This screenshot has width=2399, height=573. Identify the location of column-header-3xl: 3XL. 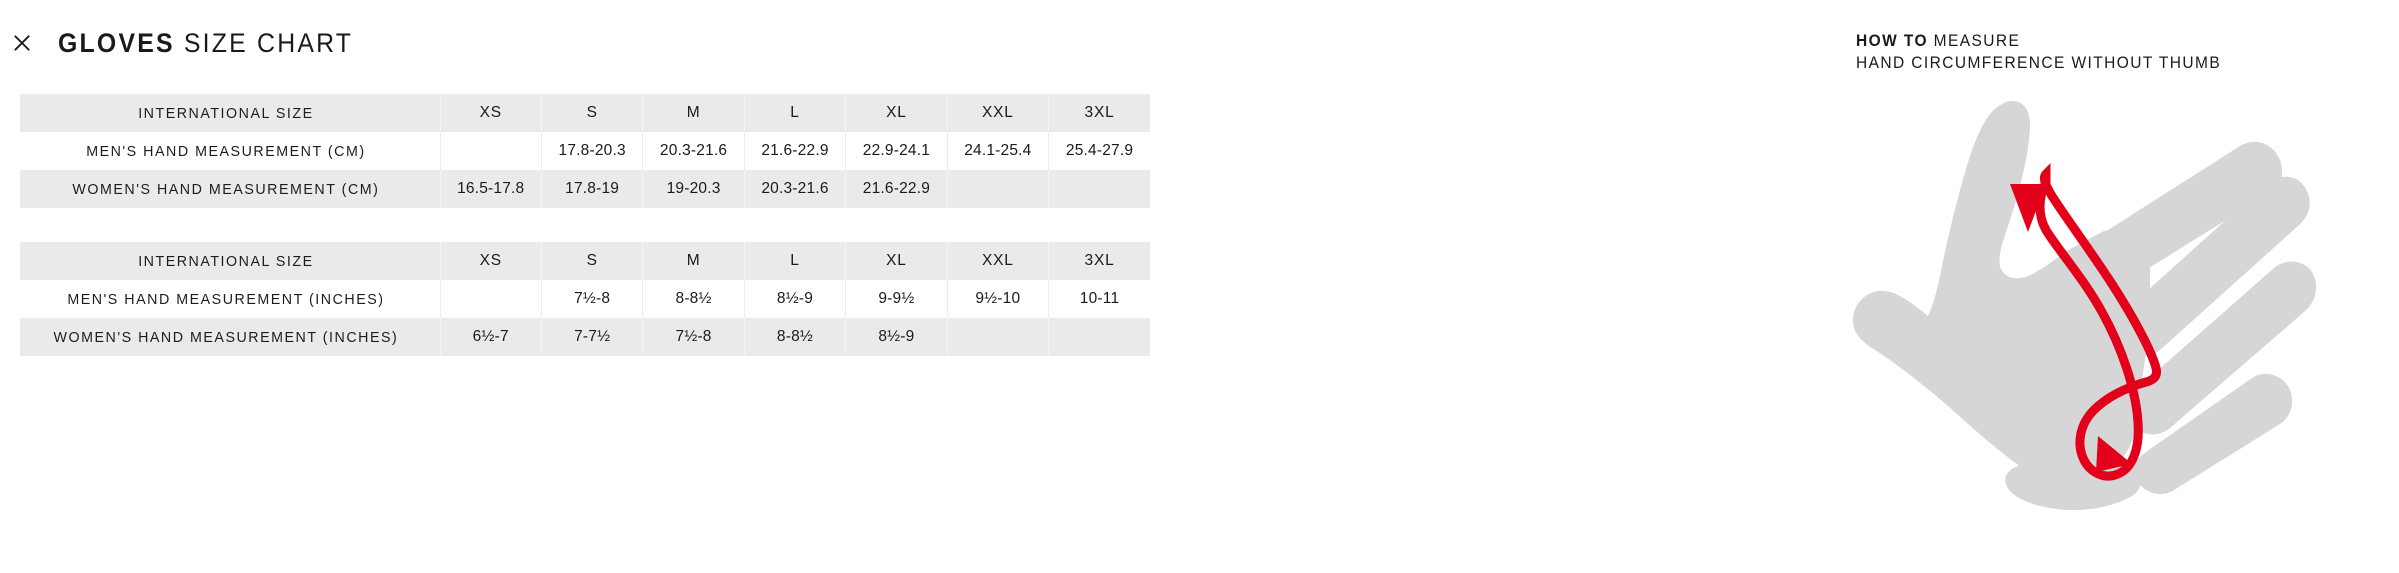
(1099, 112).